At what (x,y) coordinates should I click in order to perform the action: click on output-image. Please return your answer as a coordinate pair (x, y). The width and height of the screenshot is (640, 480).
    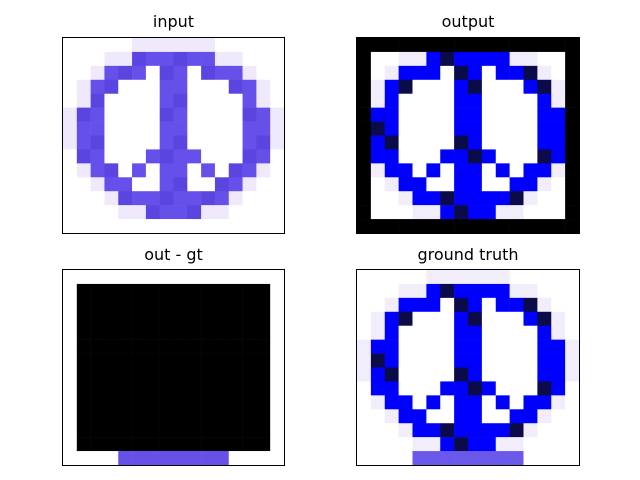
    Looking at the image, I should click on (468, 135).